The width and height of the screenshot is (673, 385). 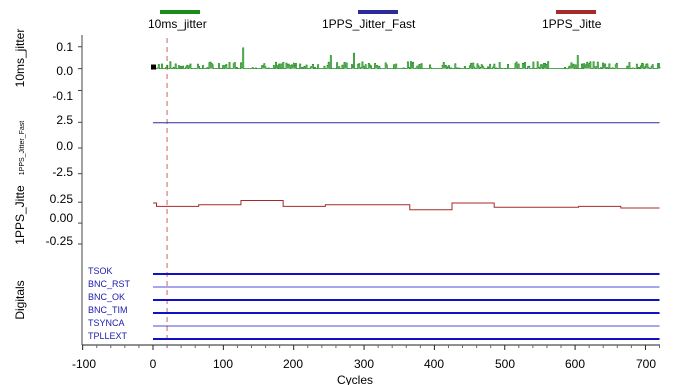 What do you see at coordinates (64, 71) in the screenshot?
I see `ytick-label-p0-1: 0.0` at bounding box center [64, 71].